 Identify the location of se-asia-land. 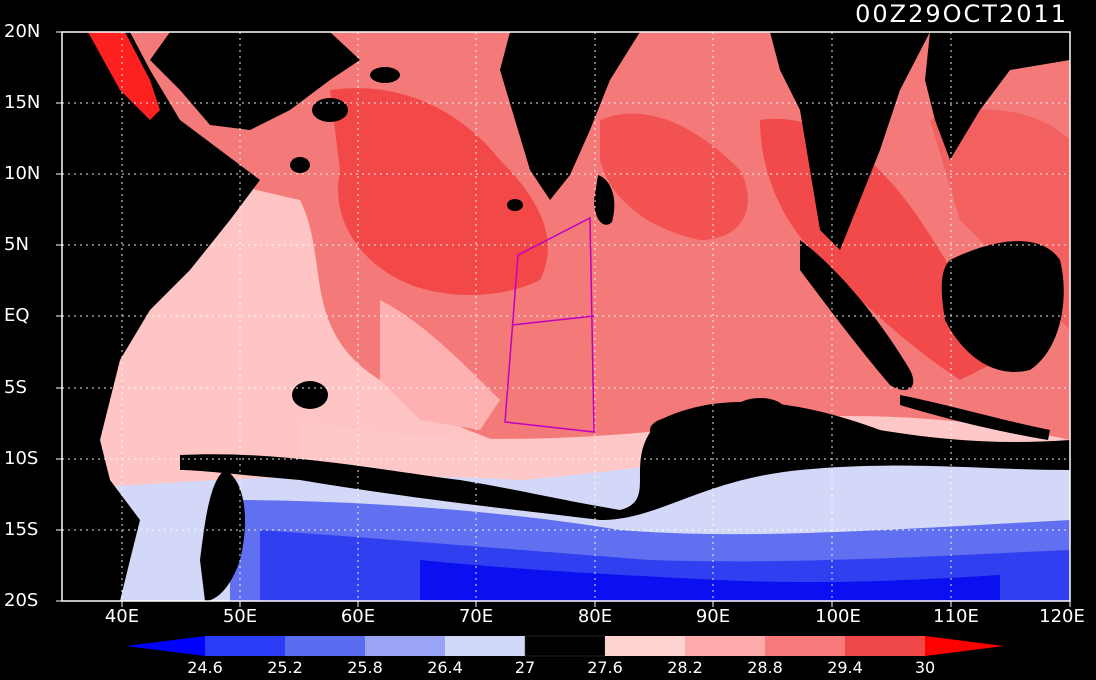
(850, 141).